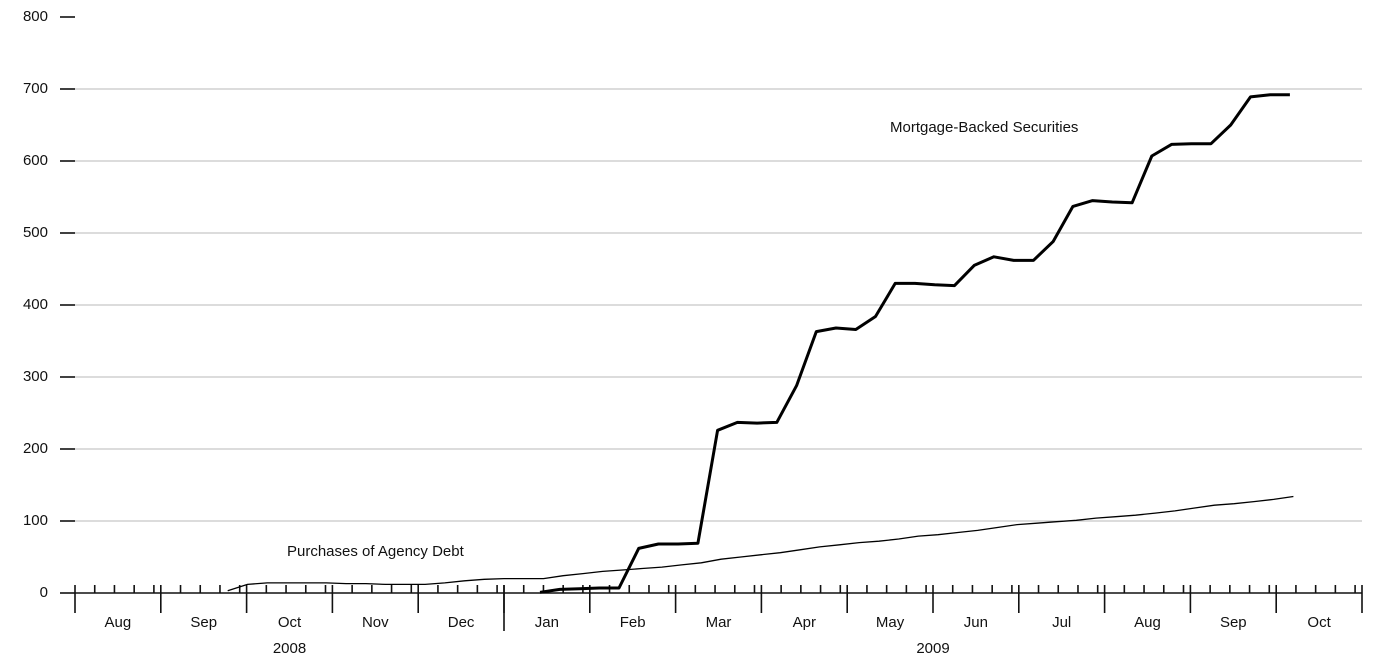 This screenshot has width=1382, height=662. Describe the element at coordinates (35, 160) in the screenshot. I see `y-tick-label: 600` at that location.